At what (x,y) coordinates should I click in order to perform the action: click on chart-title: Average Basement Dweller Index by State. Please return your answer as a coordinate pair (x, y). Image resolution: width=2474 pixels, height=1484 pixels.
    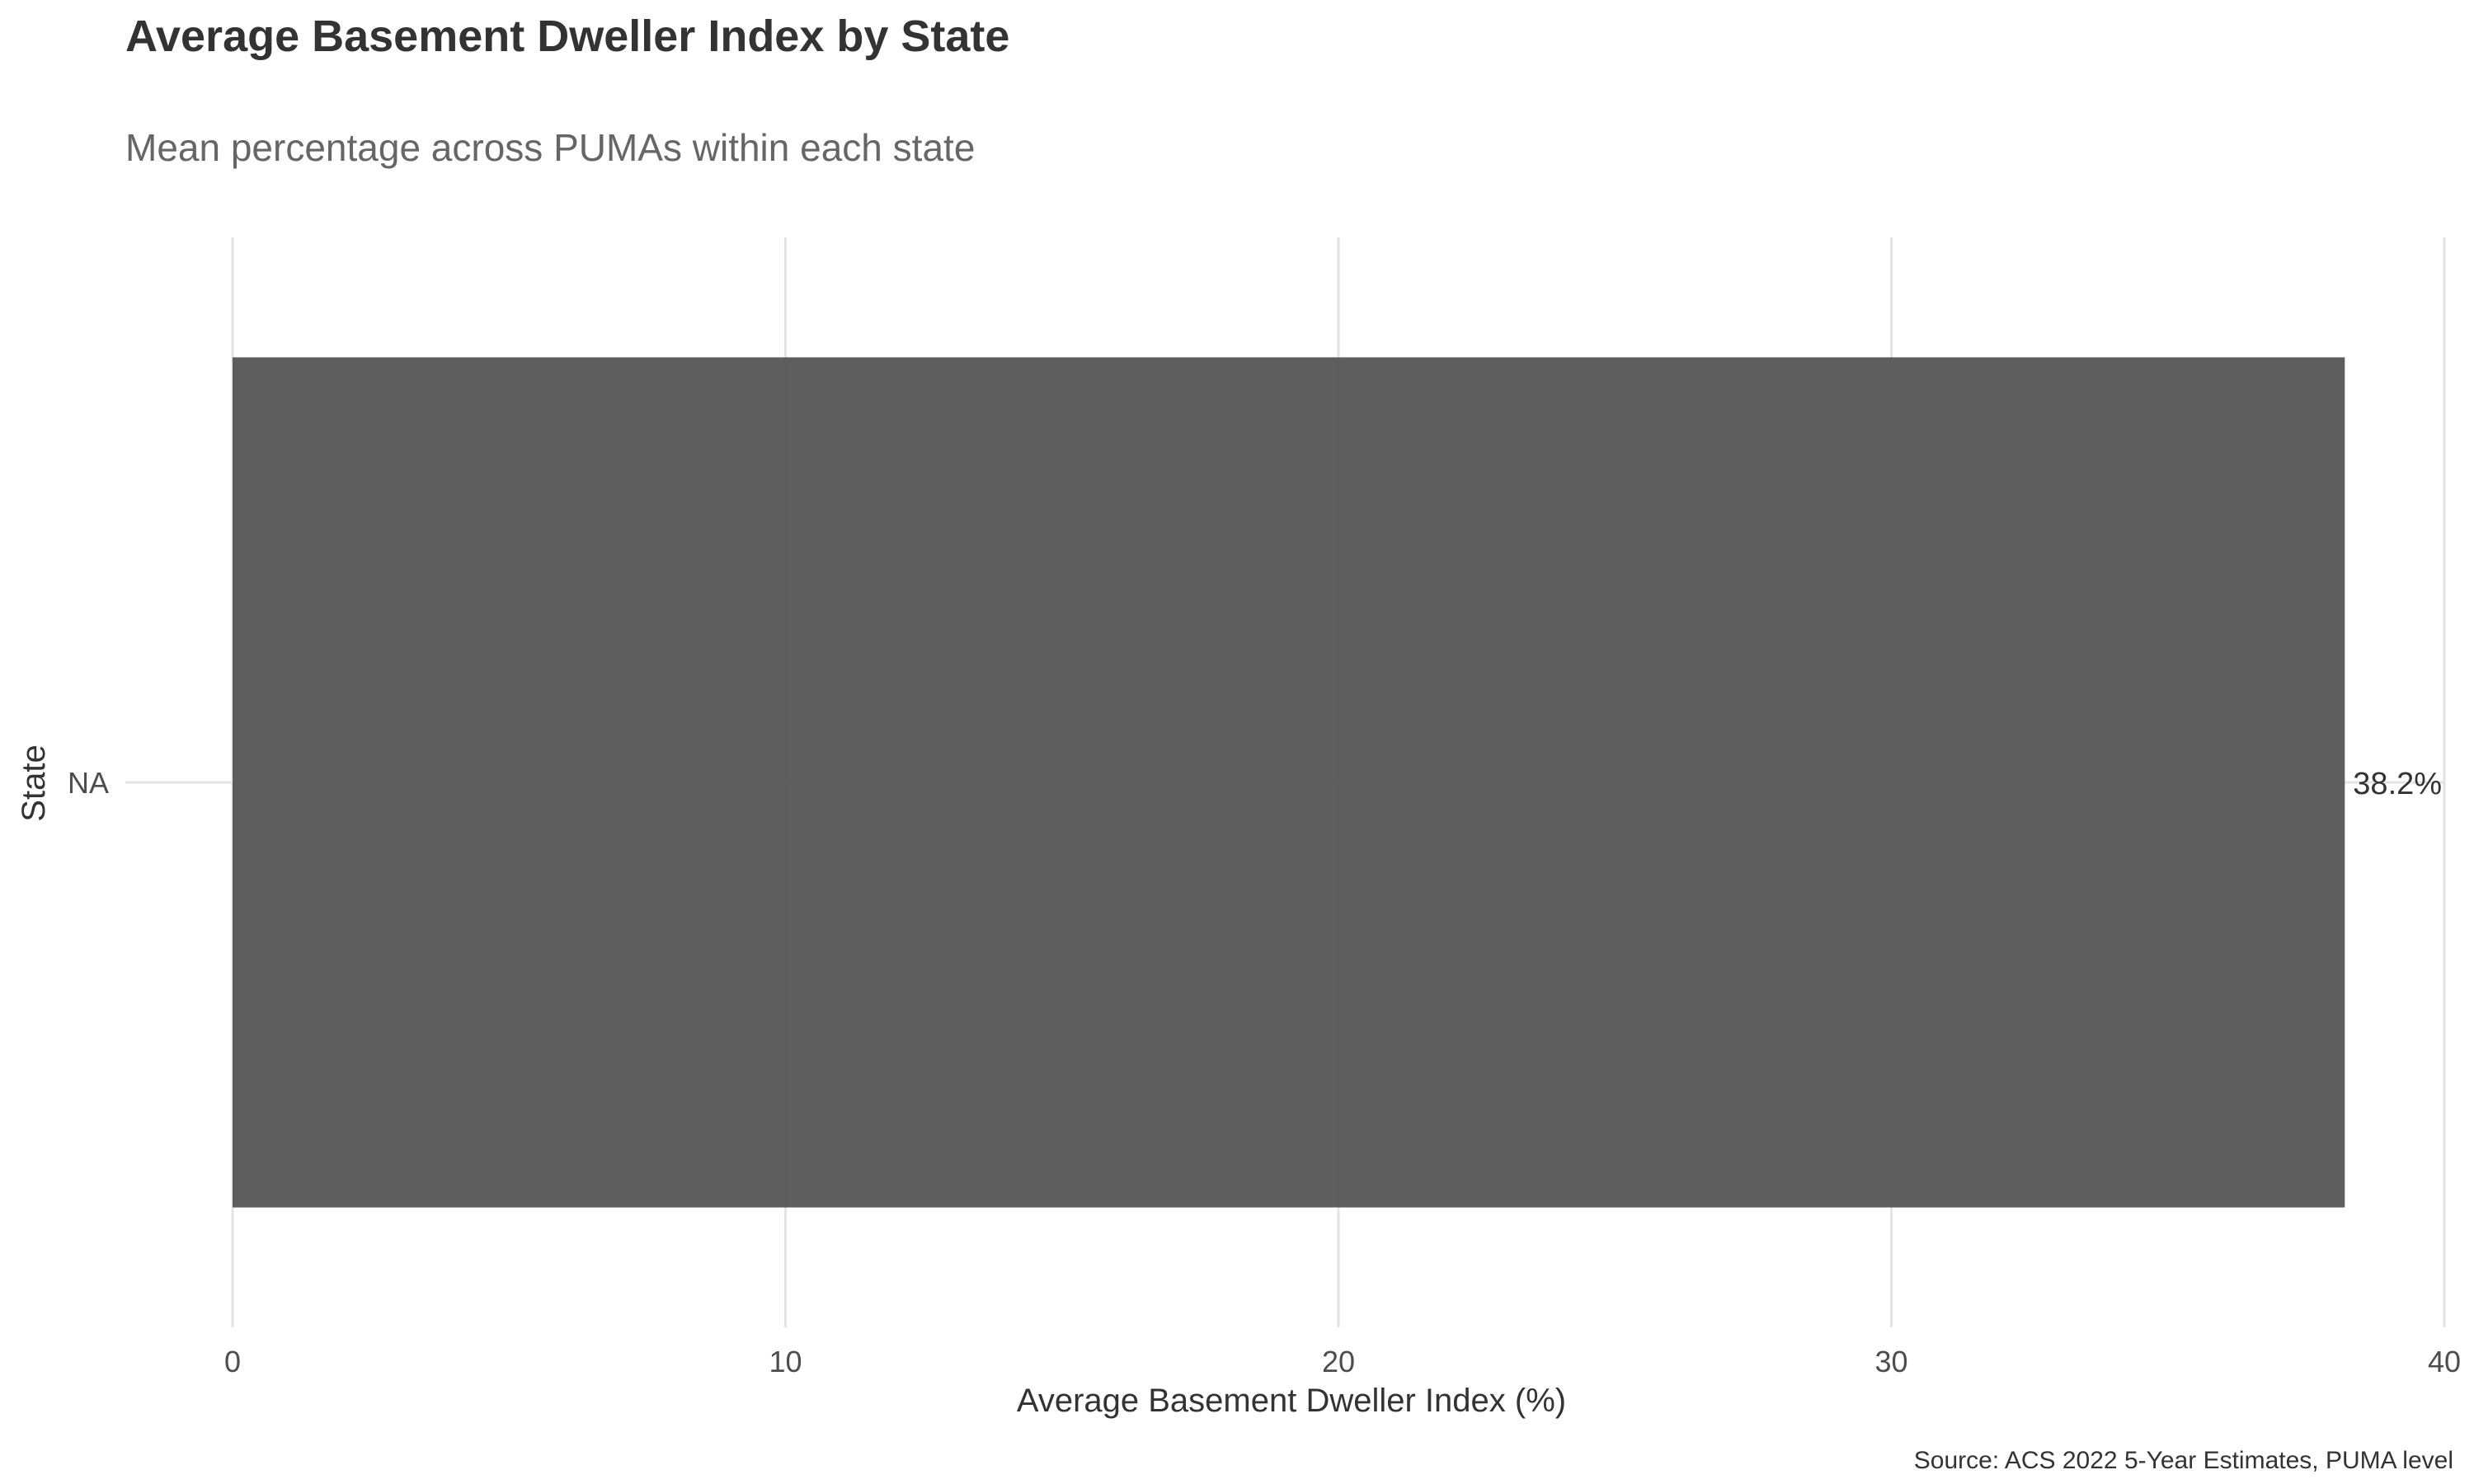
    Looking at the image, I should click on (567, 36).